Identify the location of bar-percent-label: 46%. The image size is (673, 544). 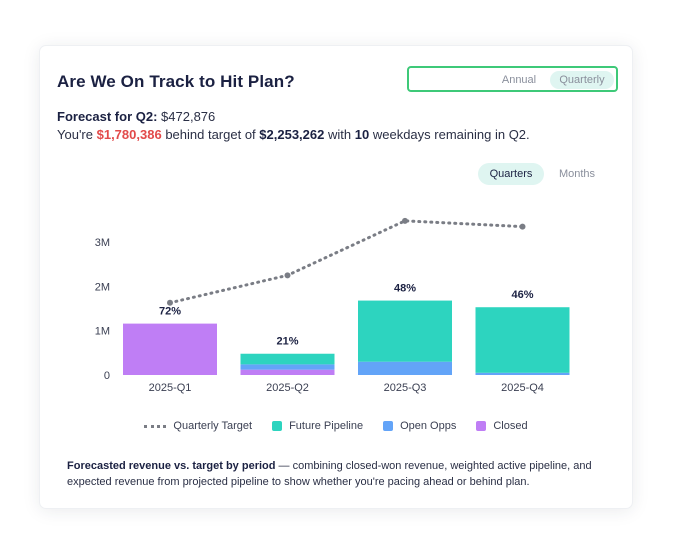
(522, 295).